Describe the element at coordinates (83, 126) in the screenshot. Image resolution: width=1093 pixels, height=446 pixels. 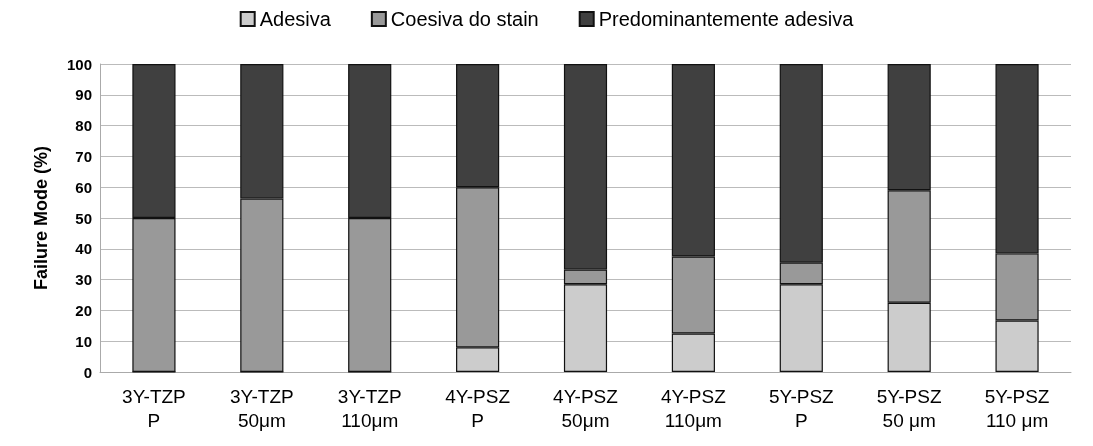
I see `y-tick-label: 80` at that location.